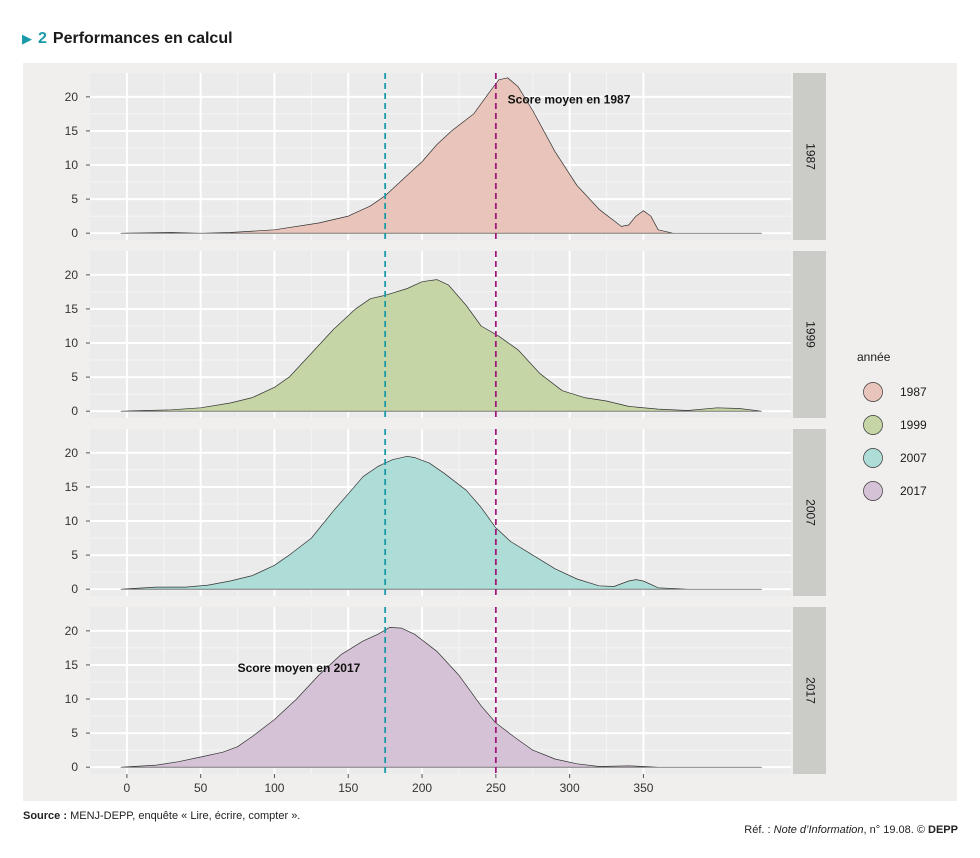 The height and width of the screenshot is (858, 980). Describe the element at coordinates (873, 425) in the screenshot. I see `legend-swatch-1999` at that location.